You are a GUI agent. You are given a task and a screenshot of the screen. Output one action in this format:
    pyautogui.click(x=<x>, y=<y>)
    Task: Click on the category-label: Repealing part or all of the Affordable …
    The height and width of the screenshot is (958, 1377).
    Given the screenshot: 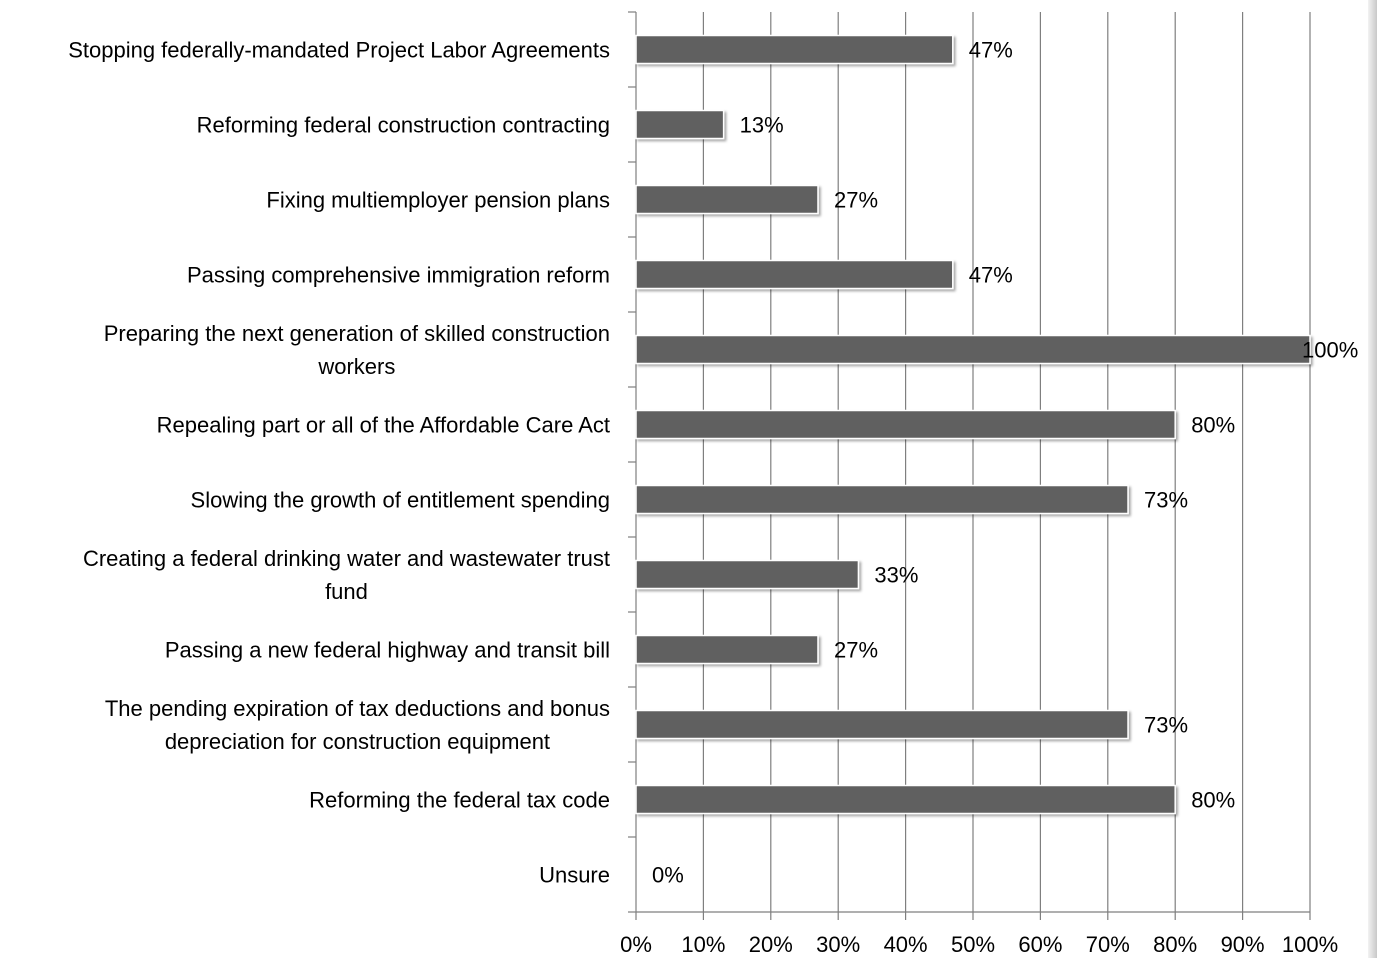 What is the action you would take?
    pyautogui.click(x=383, y=425)
    